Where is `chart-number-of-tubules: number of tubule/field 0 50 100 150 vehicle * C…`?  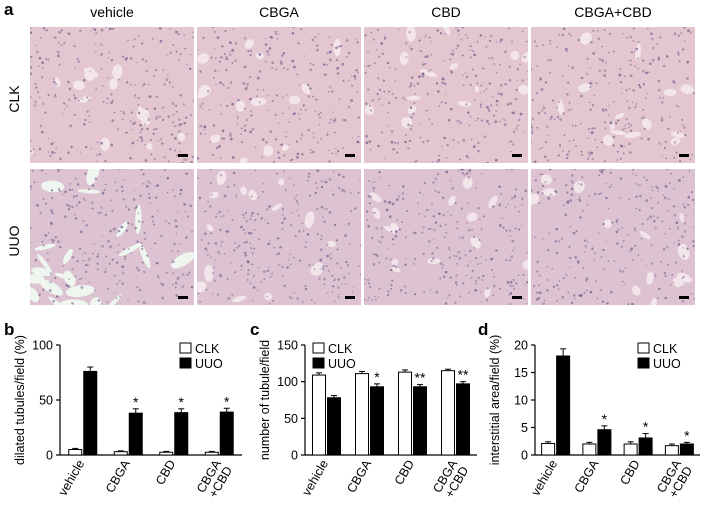 chart-number-of-tubules: number of tubule/field 0 50 100 150 vehicle * C… is located at coordinates (367, 420).